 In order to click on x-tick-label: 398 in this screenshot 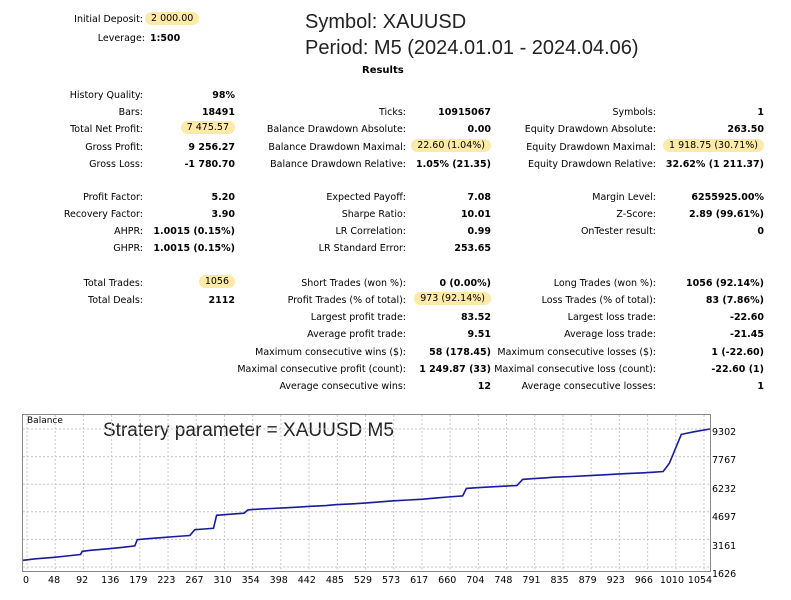, I will do `click(278, 580)`.